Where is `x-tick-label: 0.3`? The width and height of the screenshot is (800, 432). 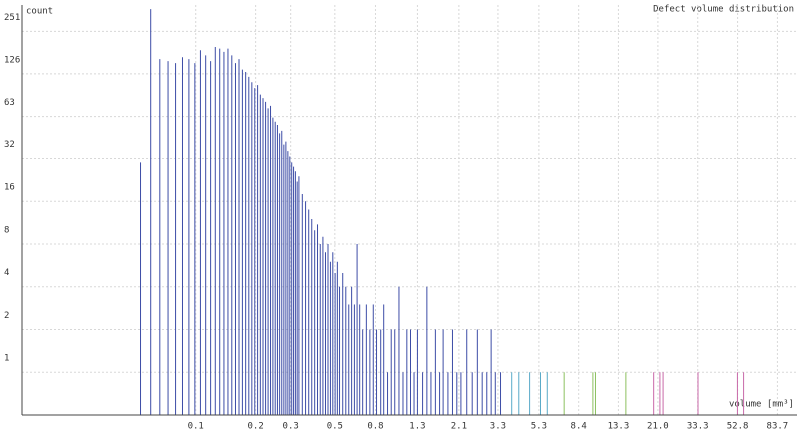
x-tick-label: 0.3 is located at coordinates (291, 427).